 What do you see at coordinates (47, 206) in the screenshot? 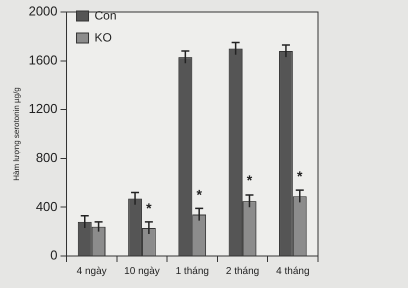
I see `y-tick-label: 400` at bounding box center [47, 206].